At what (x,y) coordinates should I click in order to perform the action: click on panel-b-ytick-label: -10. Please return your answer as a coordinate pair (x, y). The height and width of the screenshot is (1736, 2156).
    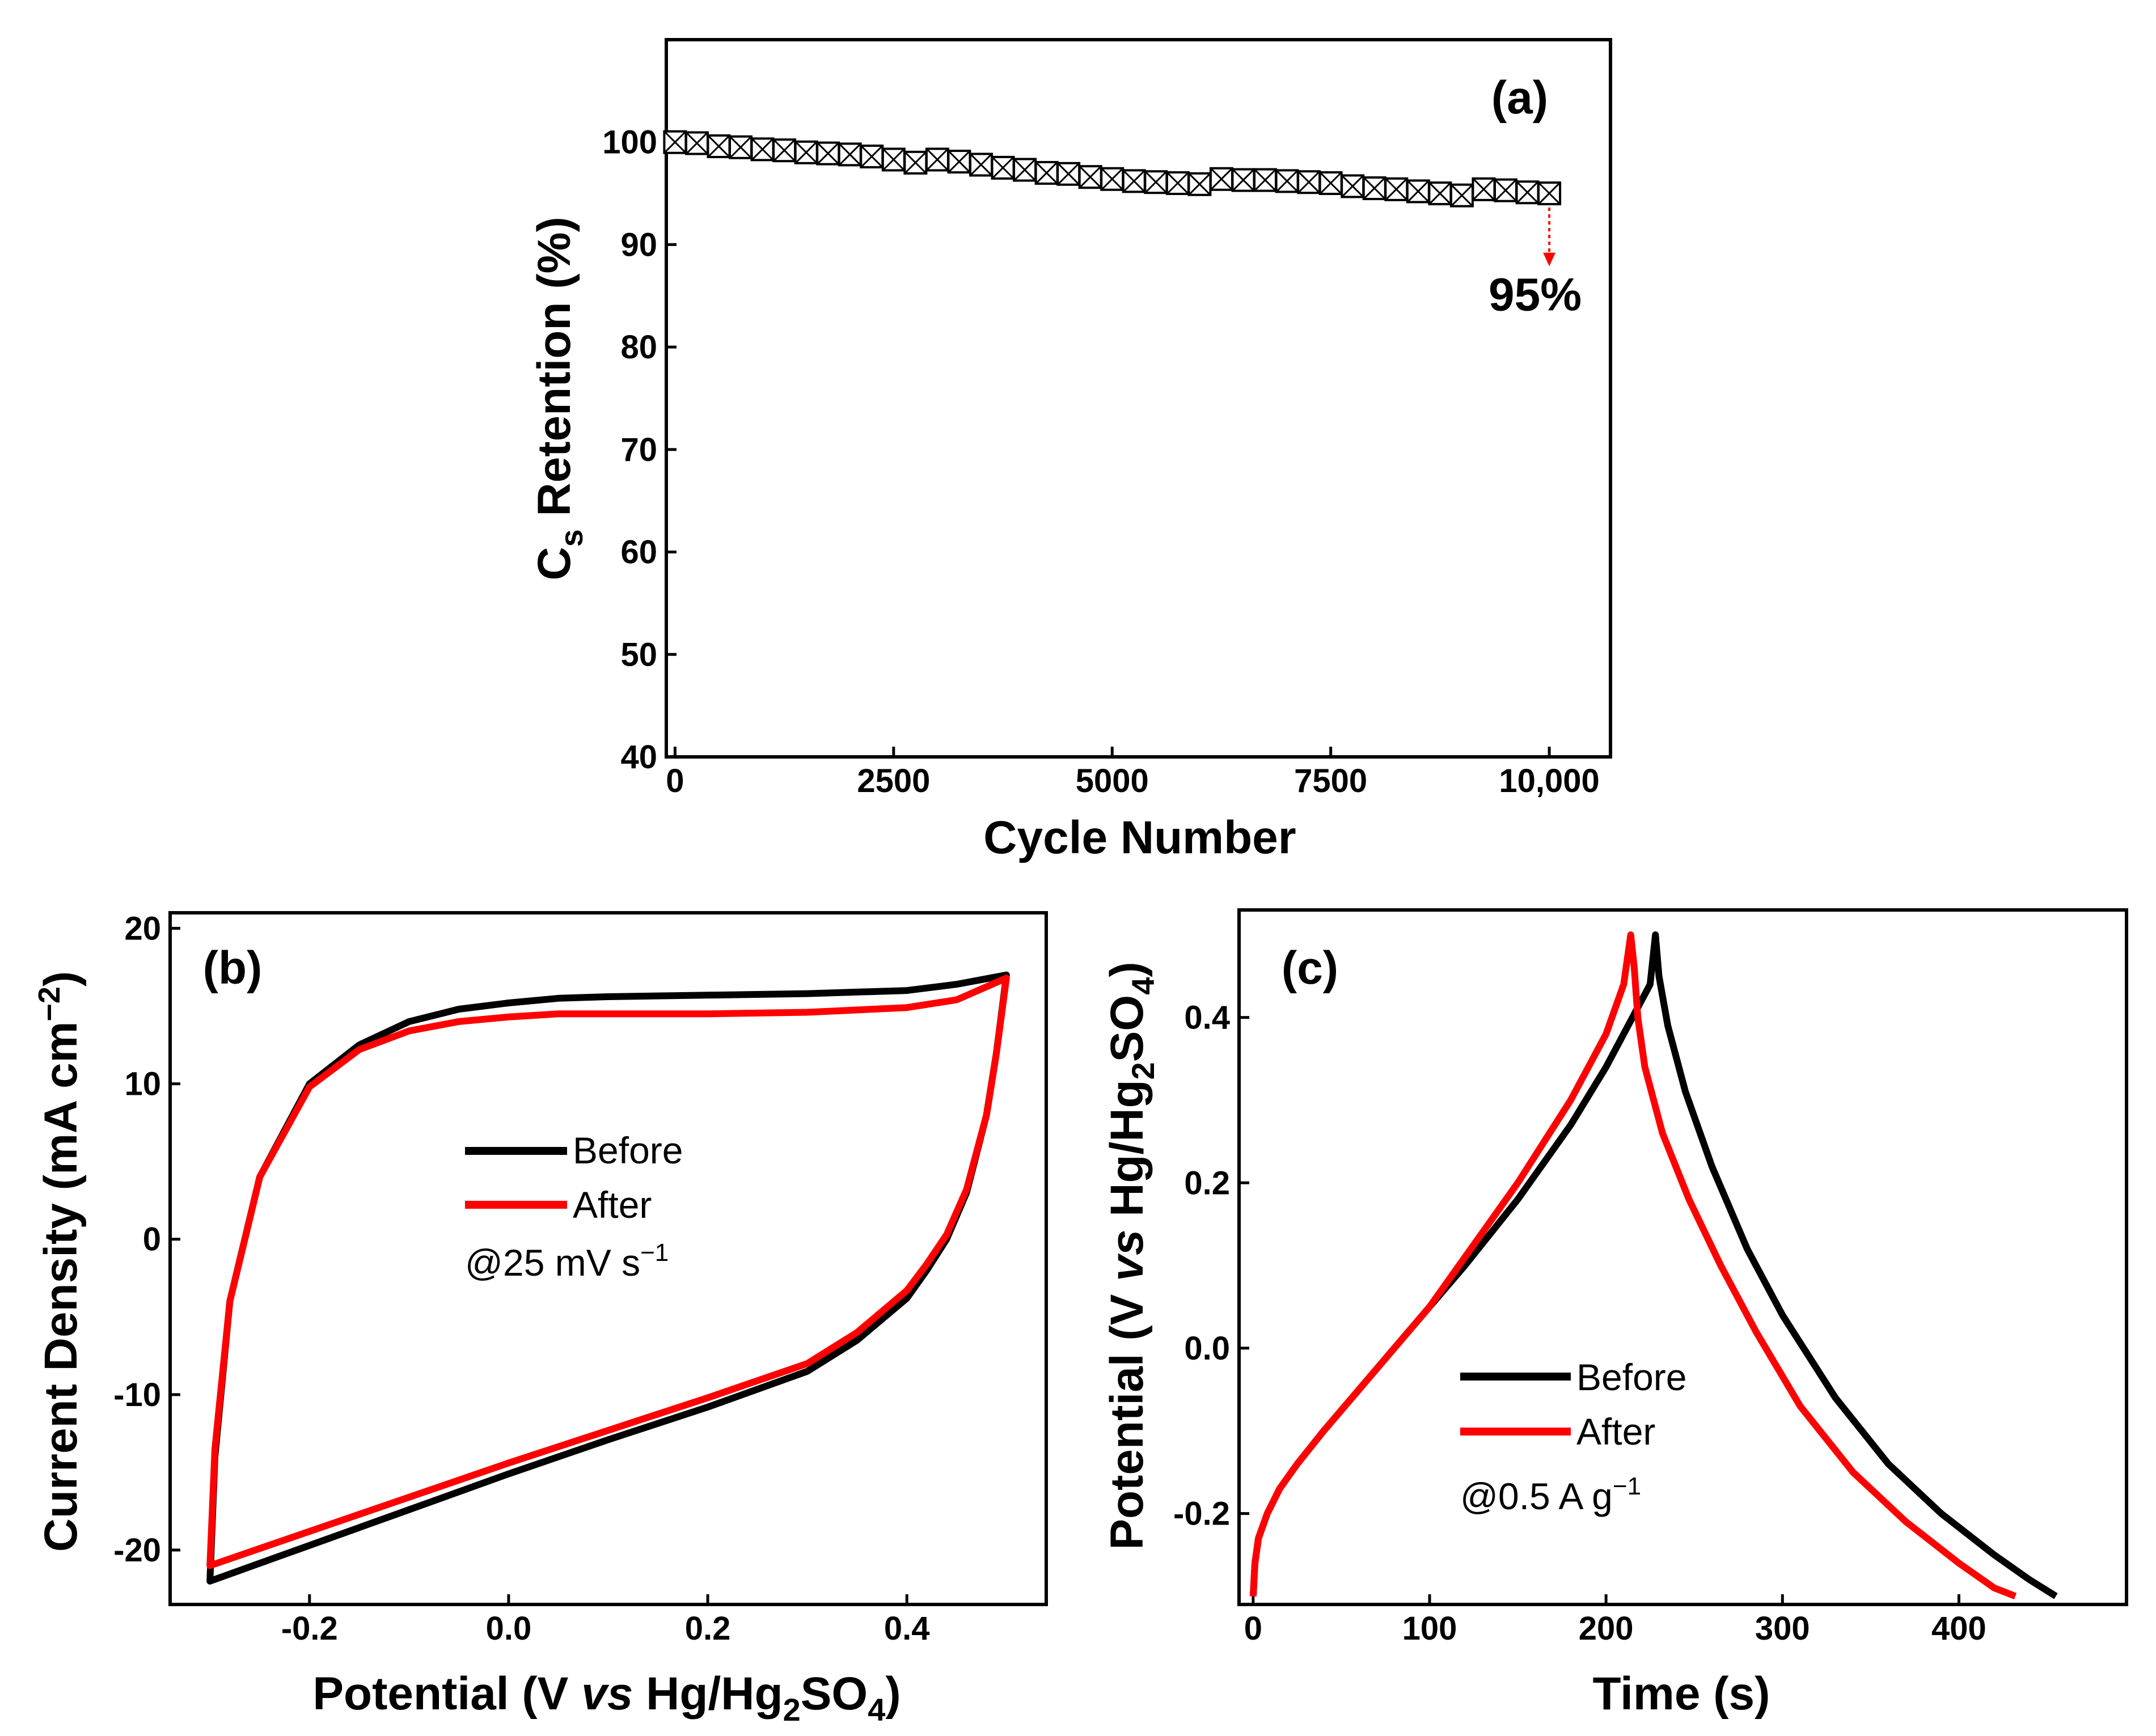
    Looking at the image, I should click on (137, 1395).